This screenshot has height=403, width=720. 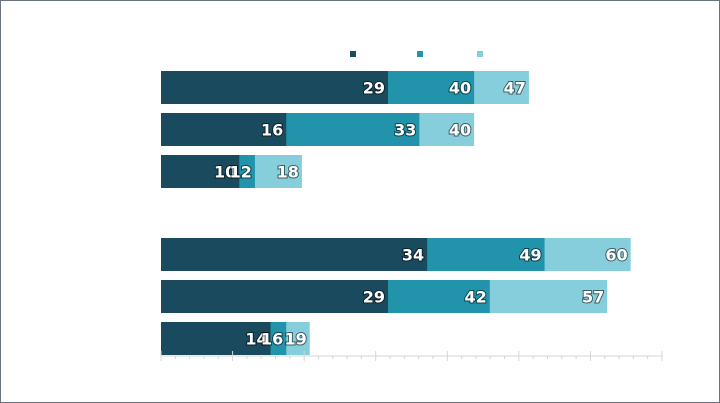 What do you see at coordinates (476, 297) in the screenshot?
I see `data-label-g2-r2-s2: 42` at bounding box center [476, 297].